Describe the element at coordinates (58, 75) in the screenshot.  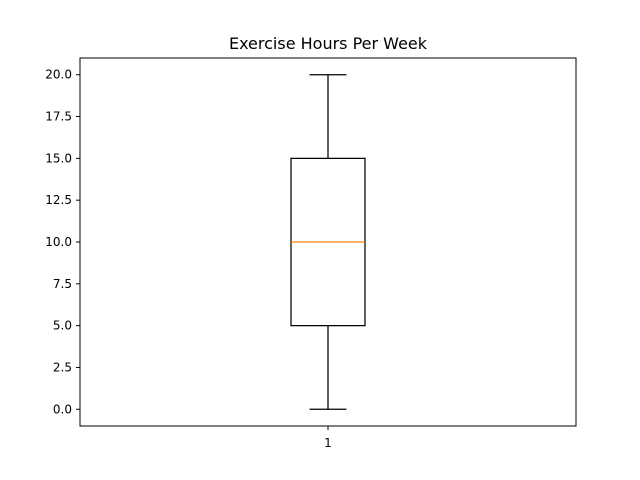
I see `y-tick-label: 20.0` at that location.